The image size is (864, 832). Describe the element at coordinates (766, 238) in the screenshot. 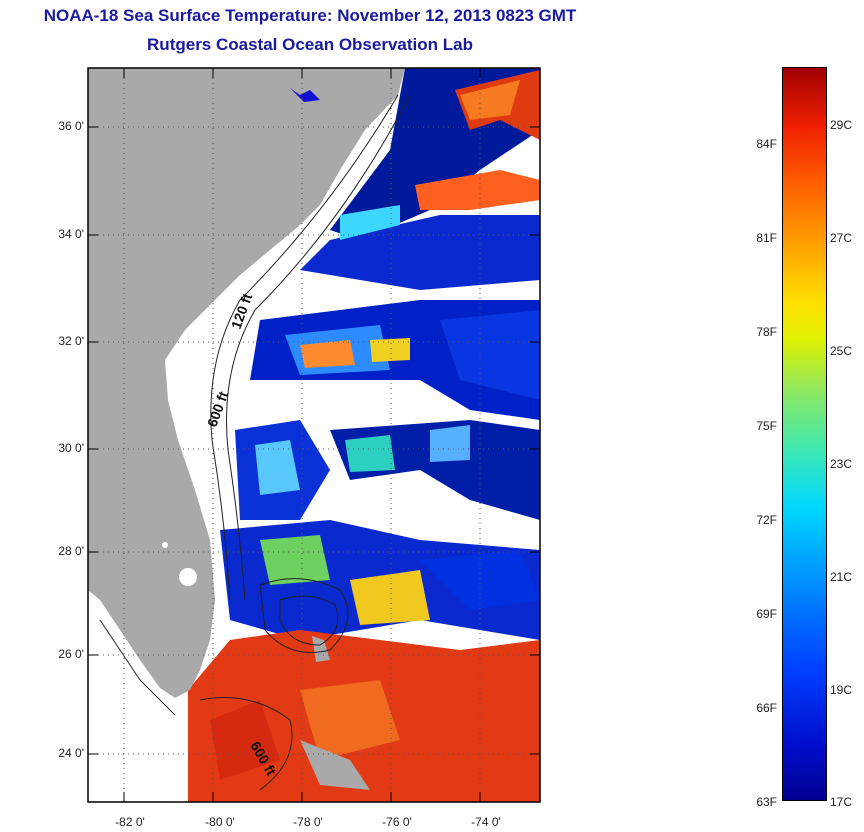

I see `colorbar-label-f-81: 81F` at that location.